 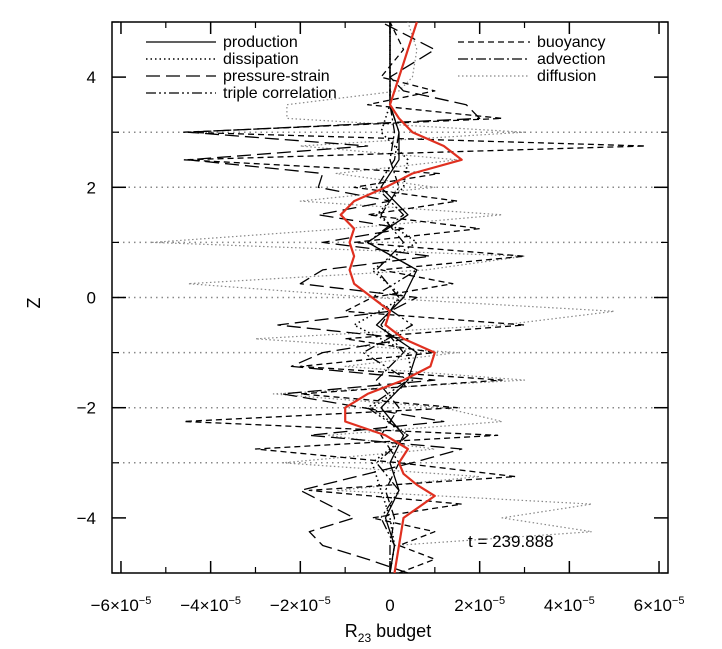 What do you see at coordinates (659, 605) in the screenshot?
I see `x-tick-label: 6×10⁻⁵` at bounding box center [659, 605].